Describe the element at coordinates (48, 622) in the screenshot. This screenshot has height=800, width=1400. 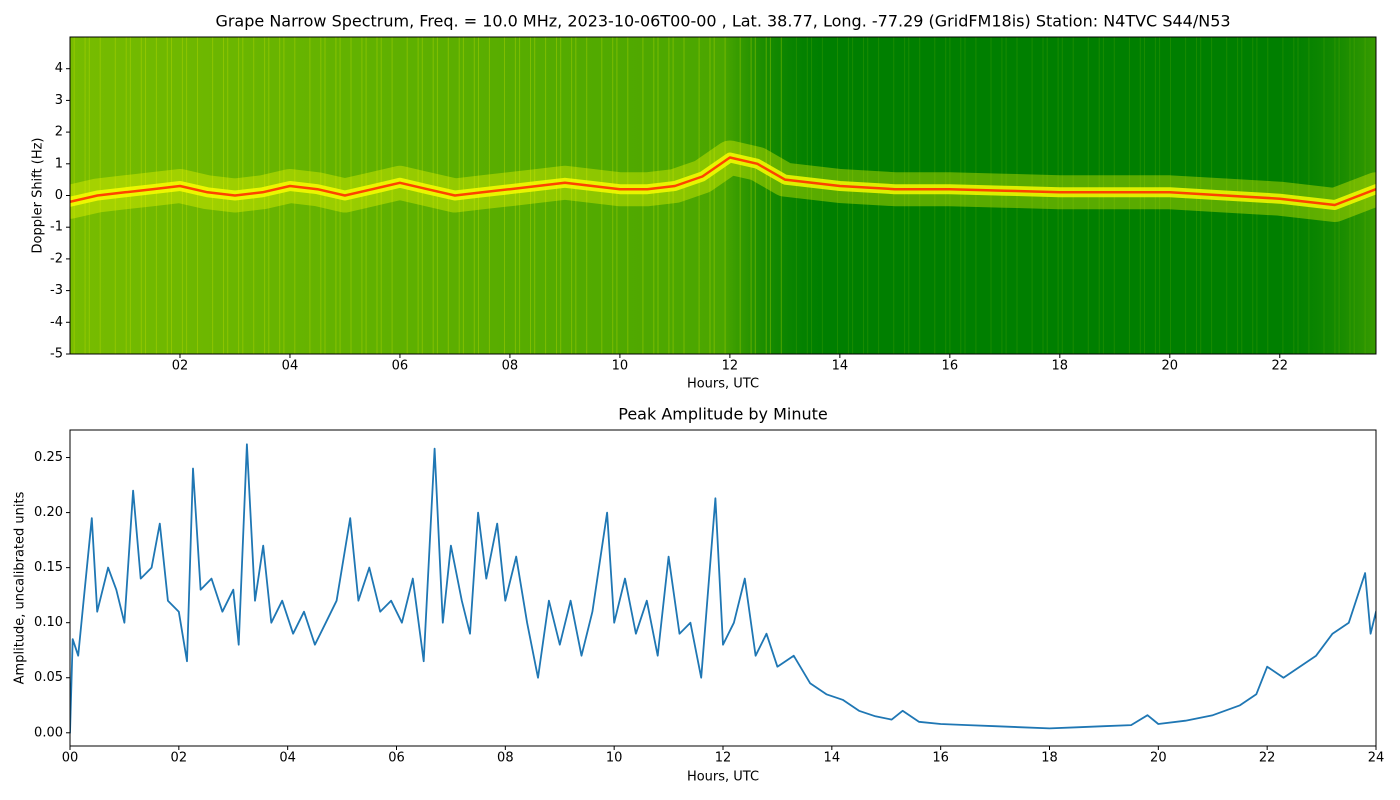
I see `y-tick-label: 0.10` at that location.